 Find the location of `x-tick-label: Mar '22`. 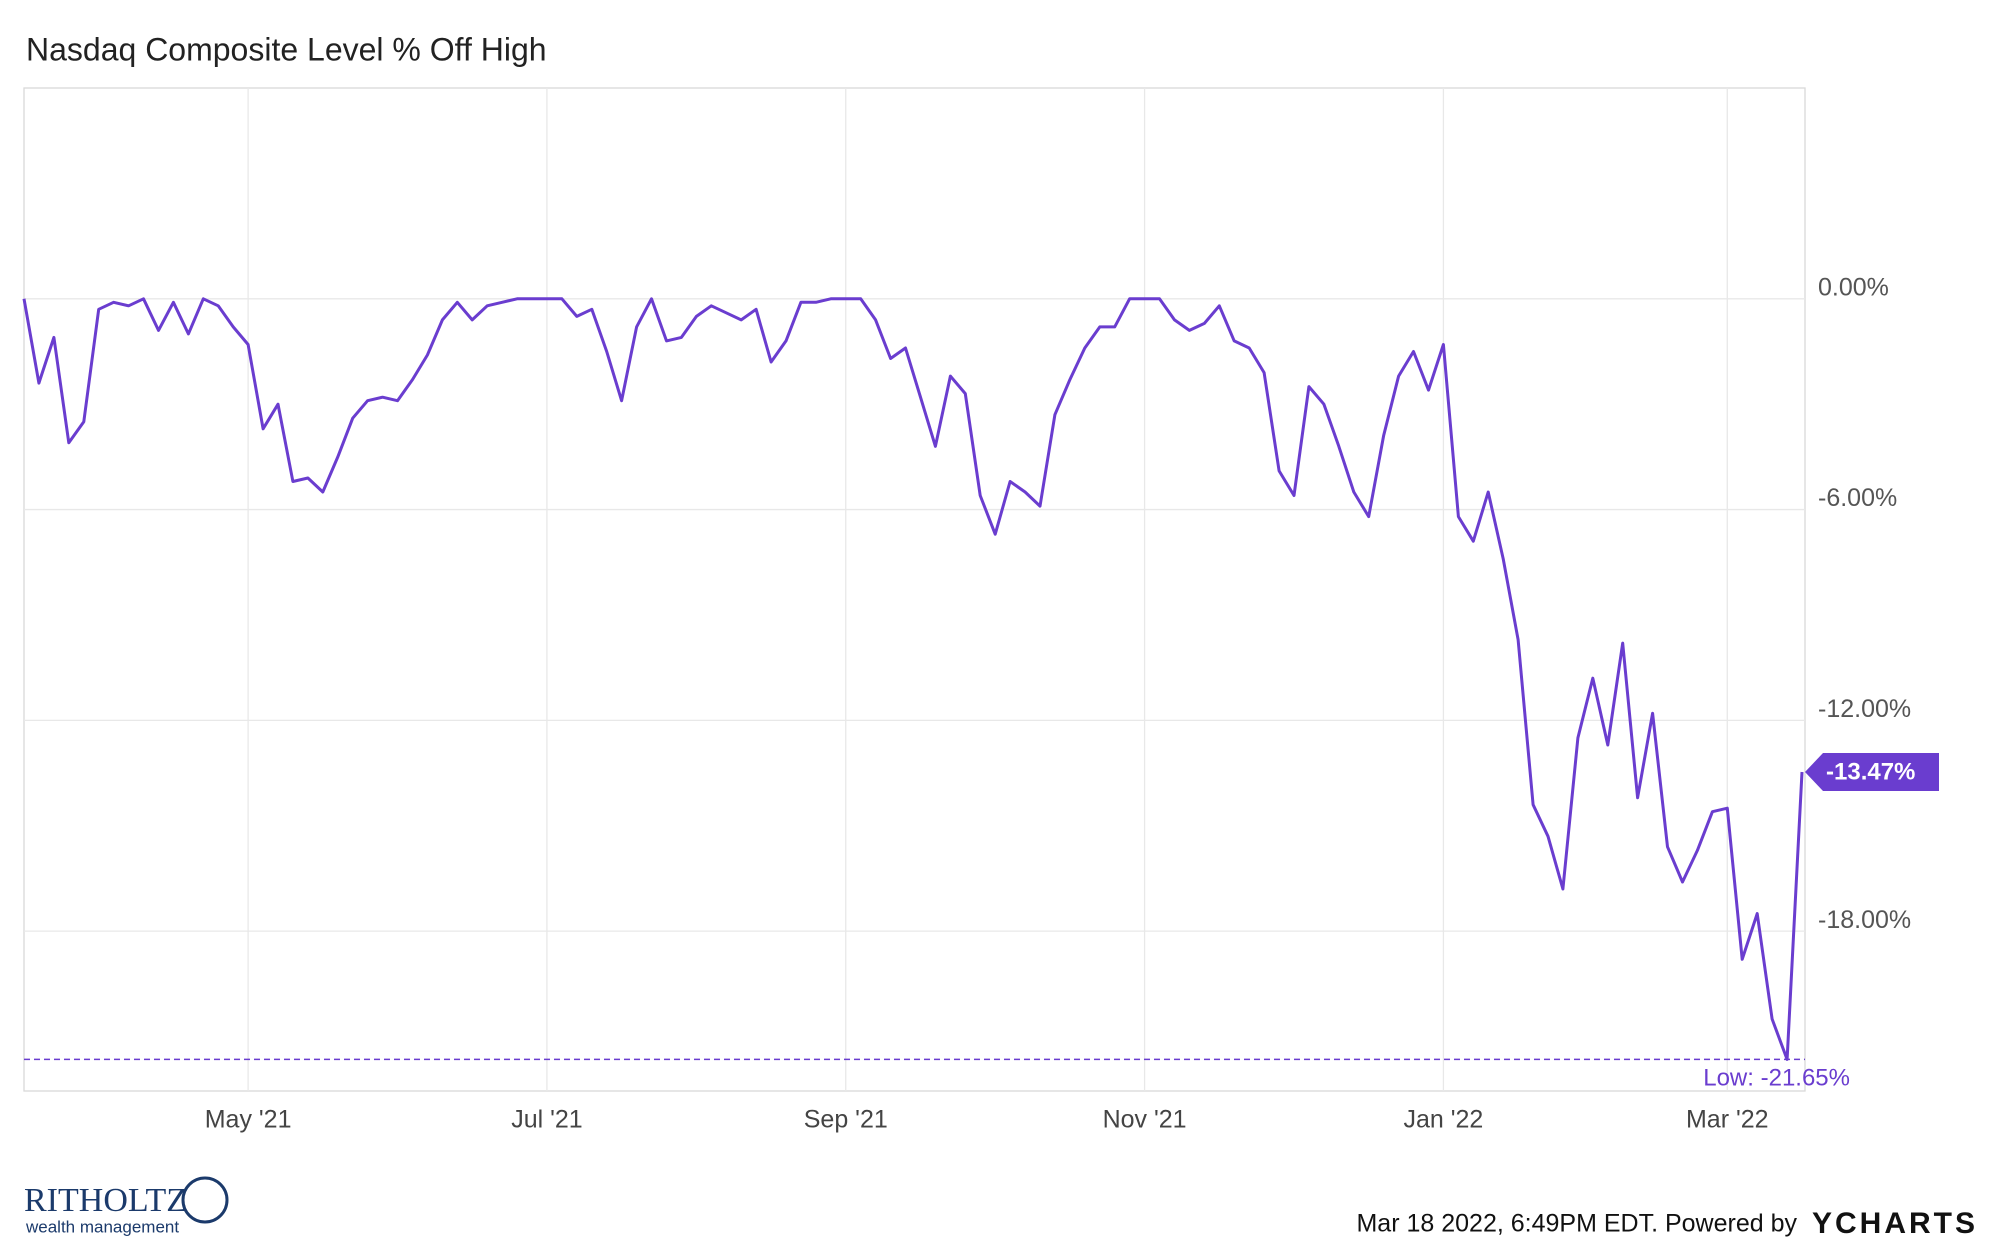

x-tick-label: Mar '22 is located at coordinates (1727, 1120).